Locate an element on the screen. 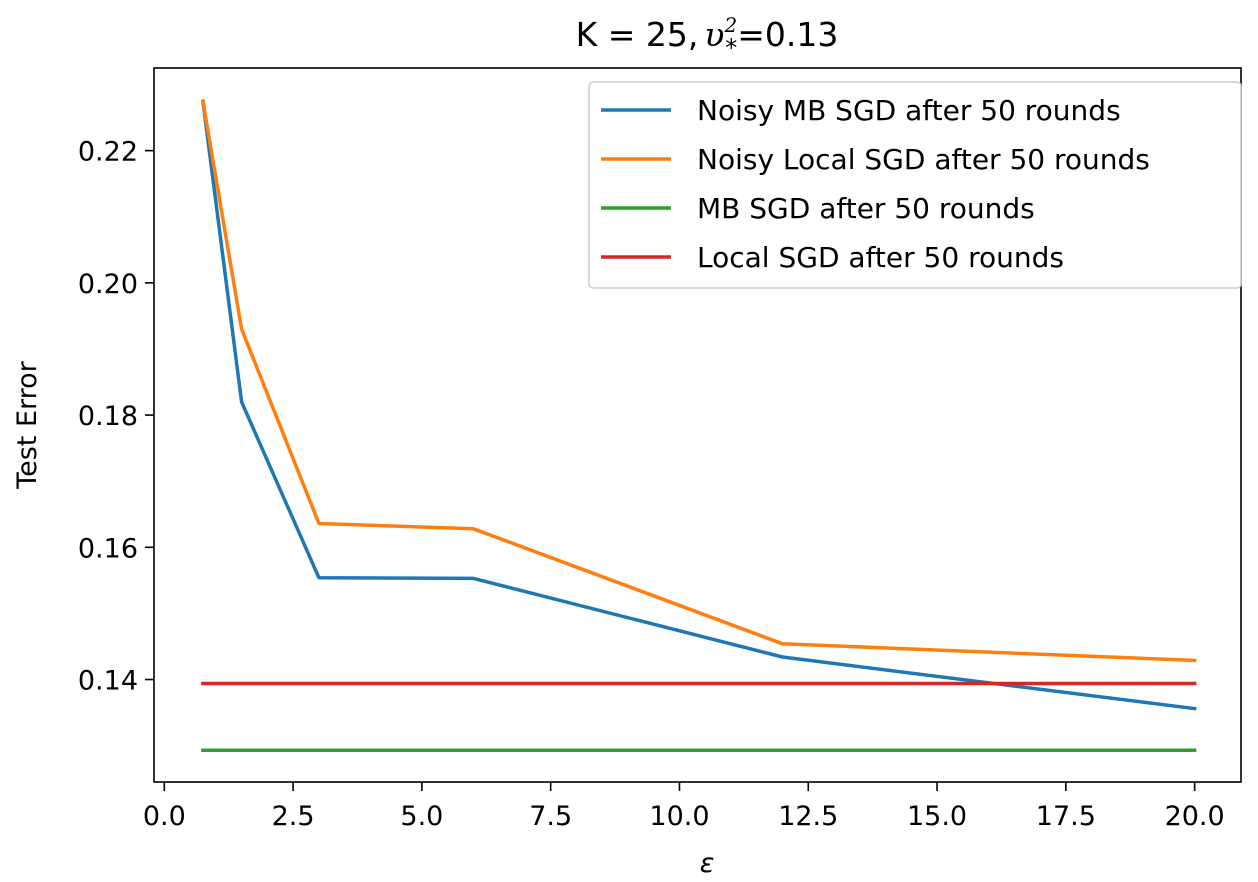 This screenshot has height=882, width=1258. x-tick-label: 7.5 is located at coordinates (550, 816).